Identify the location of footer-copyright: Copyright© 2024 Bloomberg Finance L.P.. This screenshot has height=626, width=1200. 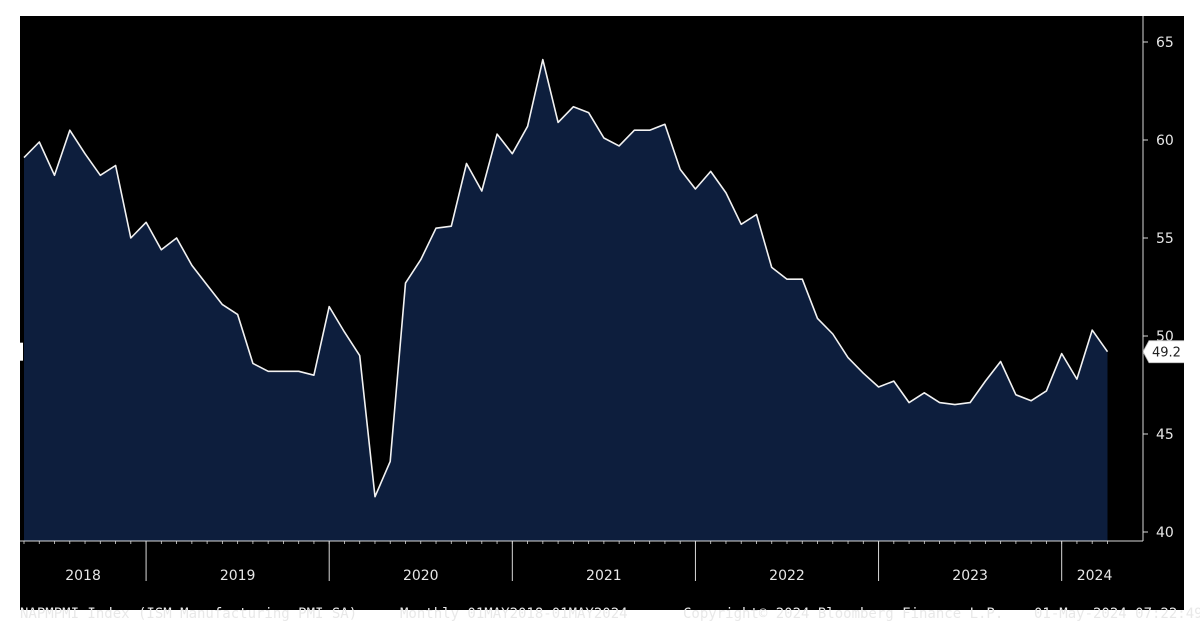
(843, 614).